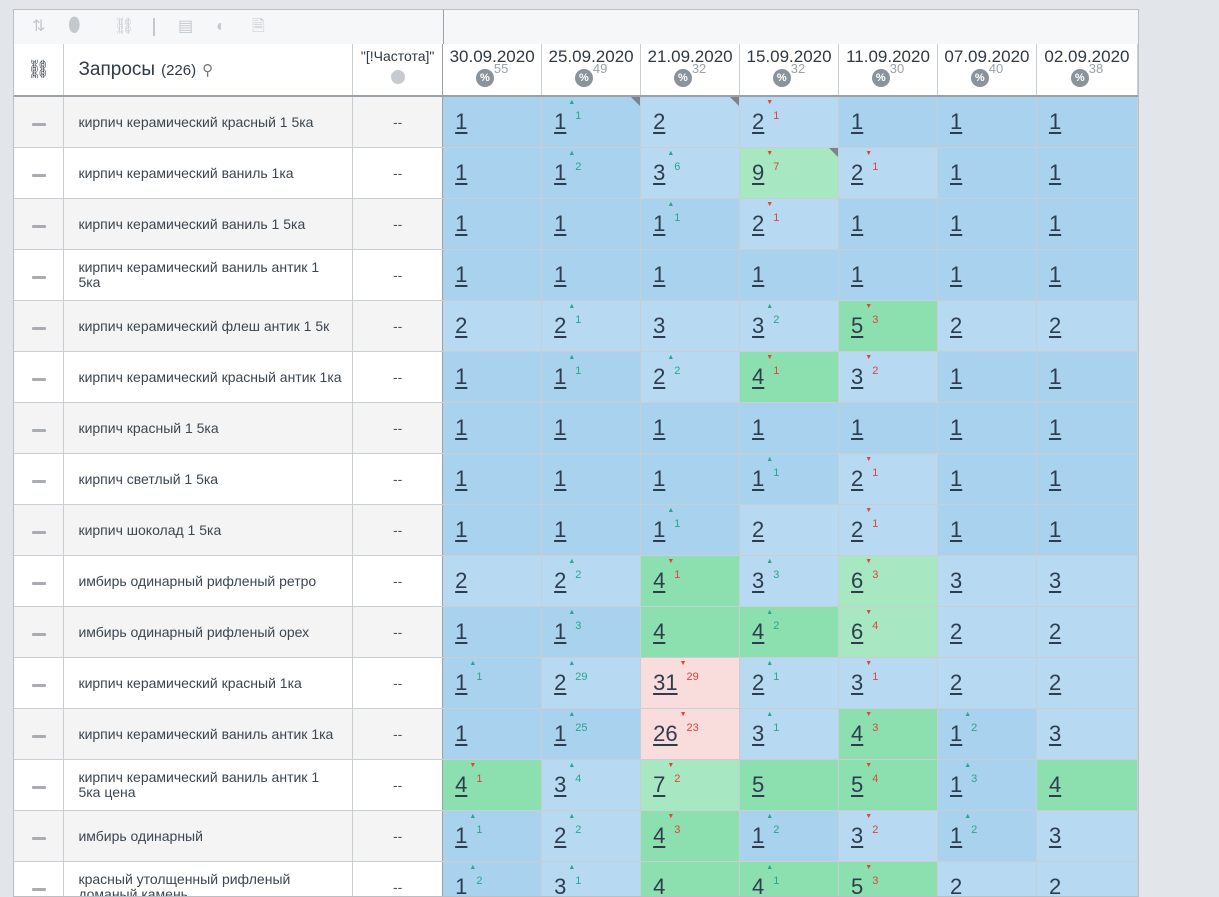  What do you see at coordinates (258, 27) in the screenshot?
I see `font-icon: 🗎` at bounding box center [258, 27].